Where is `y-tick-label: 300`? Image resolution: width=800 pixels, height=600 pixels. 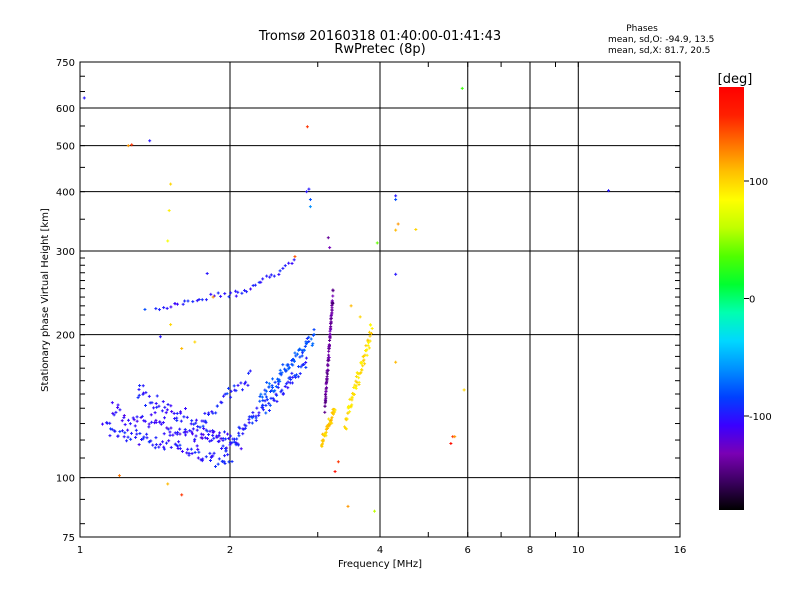 y-tick-label: 300 is located at coordinates (65, 252).